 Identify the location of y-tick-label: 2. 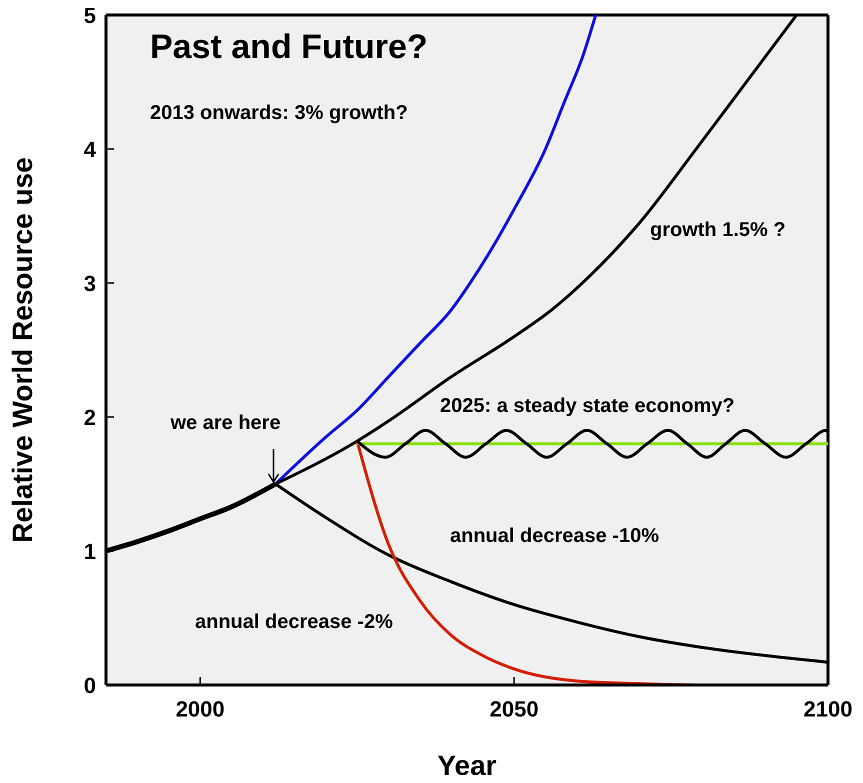
(90, 417).